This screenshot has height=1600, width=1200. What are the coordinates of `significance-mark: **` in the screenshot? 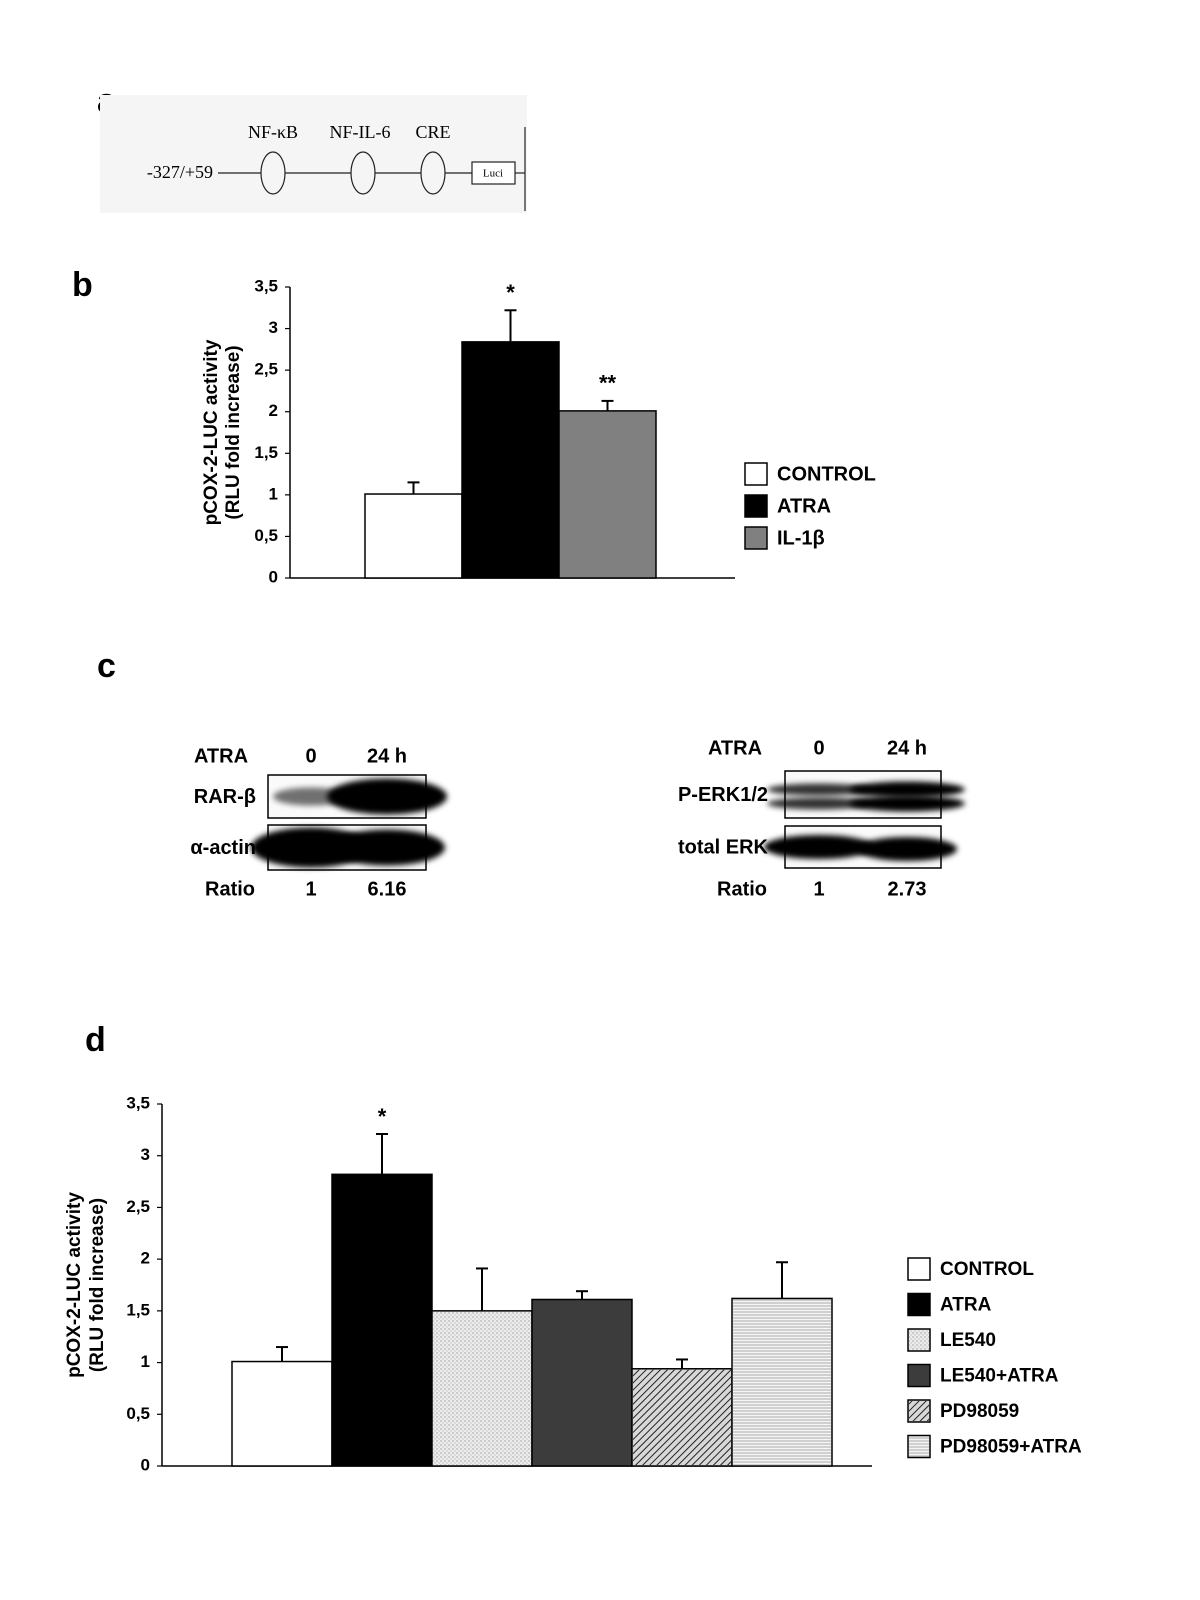 It's located at (608, 383).